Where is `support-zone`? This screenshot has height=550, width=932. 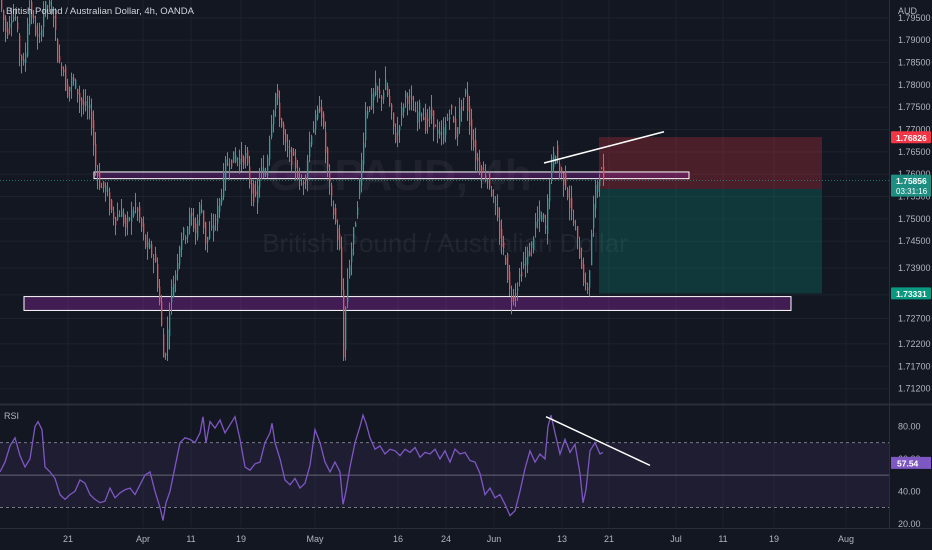 support-zone is located at coordinates (407, 303).